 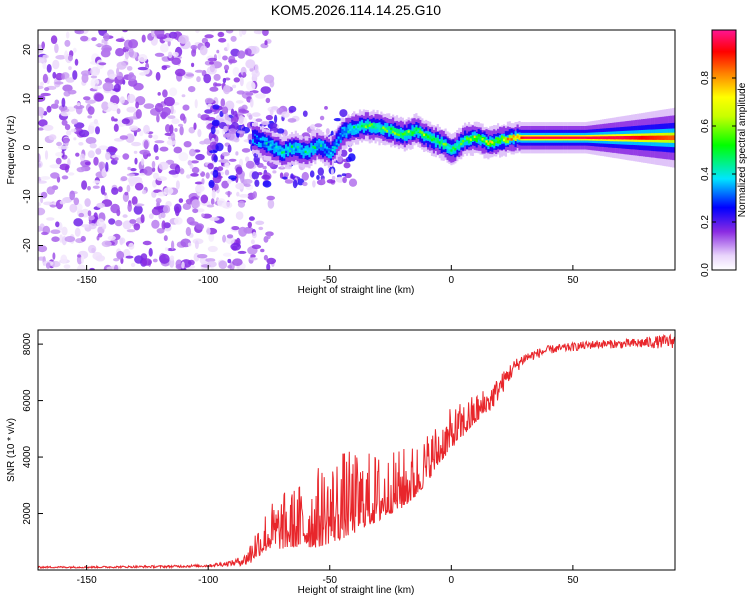 I want to click on colorbar-tick-label: 0.6, so click(x=705, y=126).